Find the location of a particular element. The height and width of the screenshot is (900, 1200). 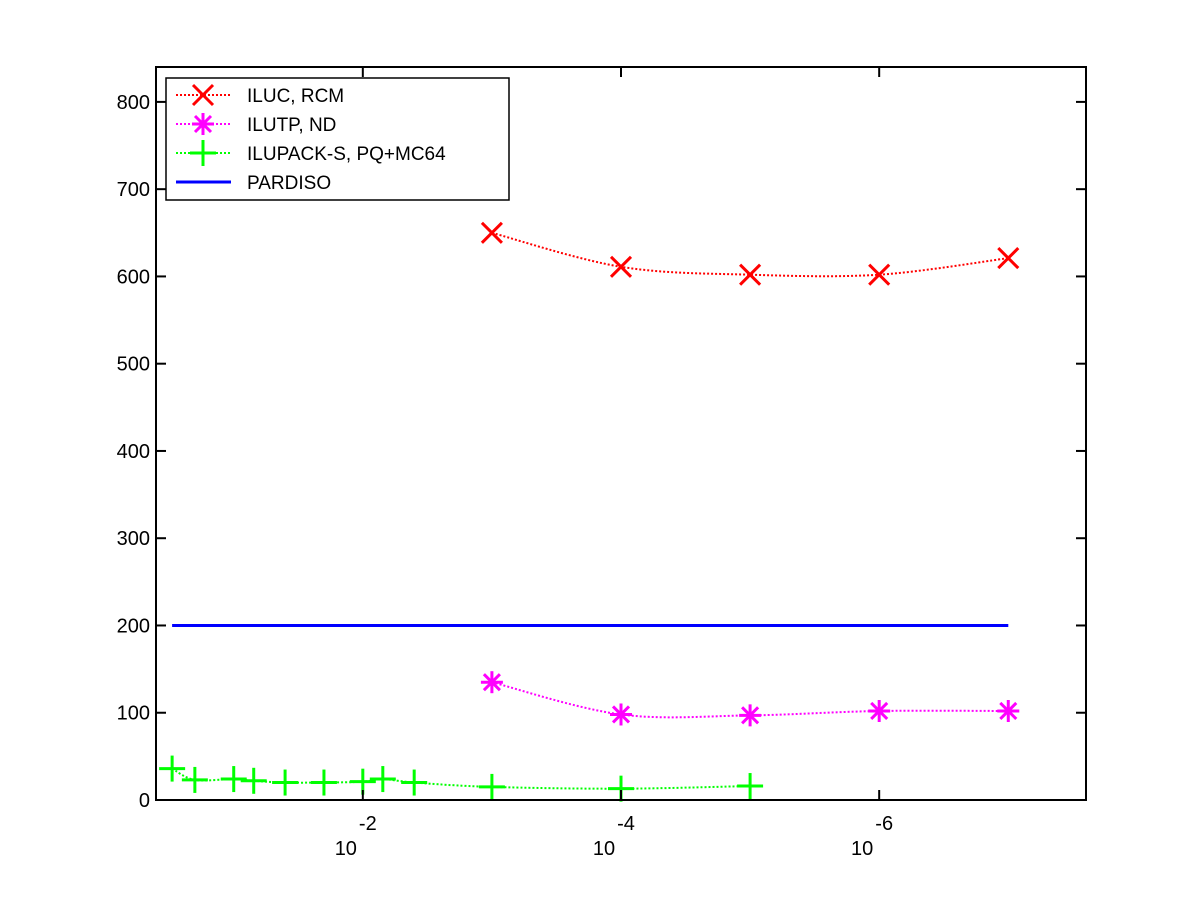

series-line-ilutp-nd is located at coordinates (750, 700).